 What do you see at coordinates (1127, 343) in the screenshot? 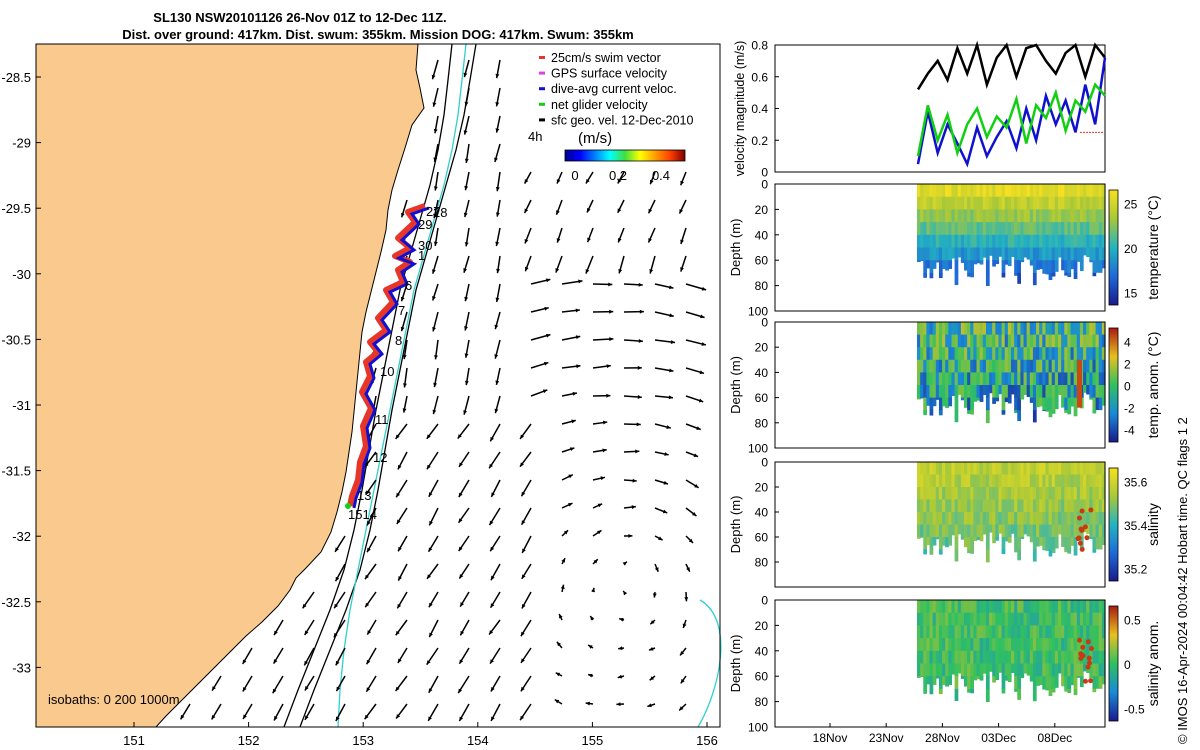
I see `colorbar-tick: 4` at bounding box center [1127, 343].